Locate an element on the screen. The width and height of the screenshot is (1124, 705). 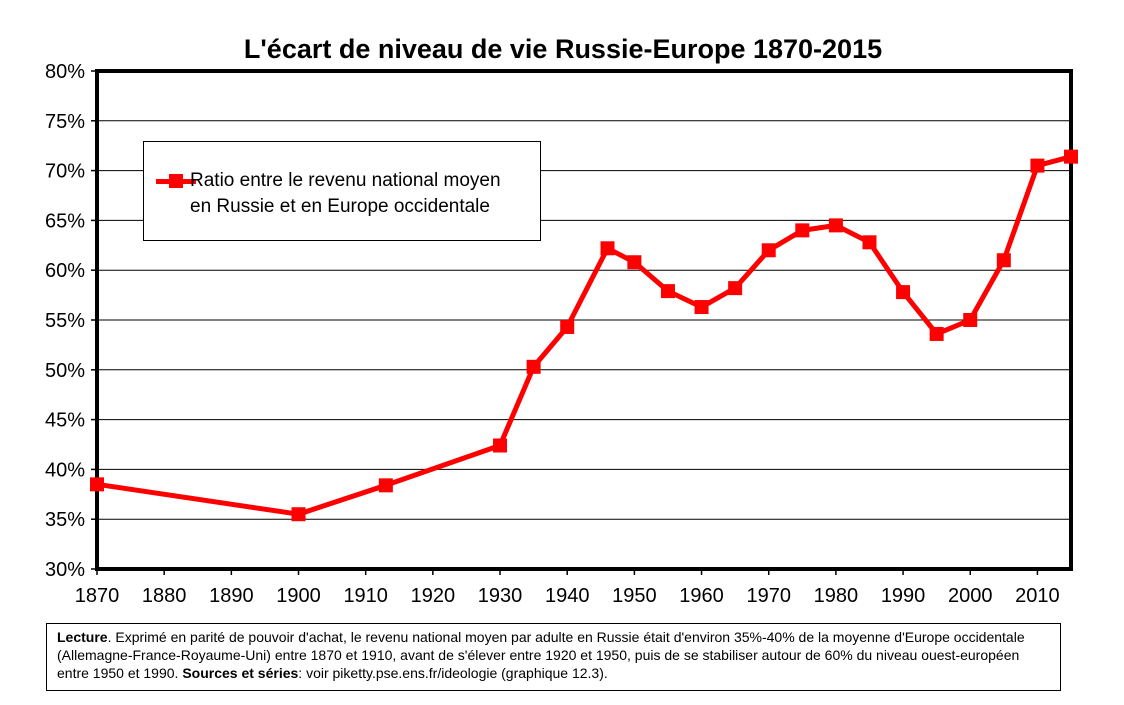
y-tick-label: 40% is located at coordinates (65, 470).